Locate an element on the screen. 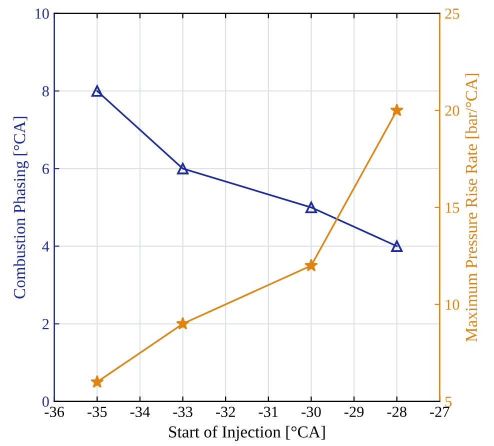 Image resolution: width=494 pixels, height=446 pixels. y-tick-label: 6 is located at coordinates (46, 169).